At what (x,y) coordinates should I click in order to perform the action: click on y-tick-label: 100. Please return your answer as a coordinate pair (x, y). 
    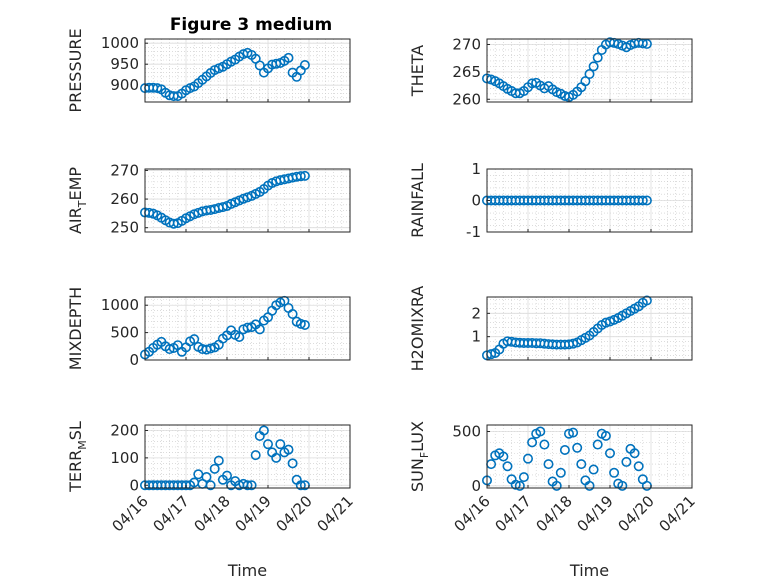
    Looking at the image, I should click on (124, 458).